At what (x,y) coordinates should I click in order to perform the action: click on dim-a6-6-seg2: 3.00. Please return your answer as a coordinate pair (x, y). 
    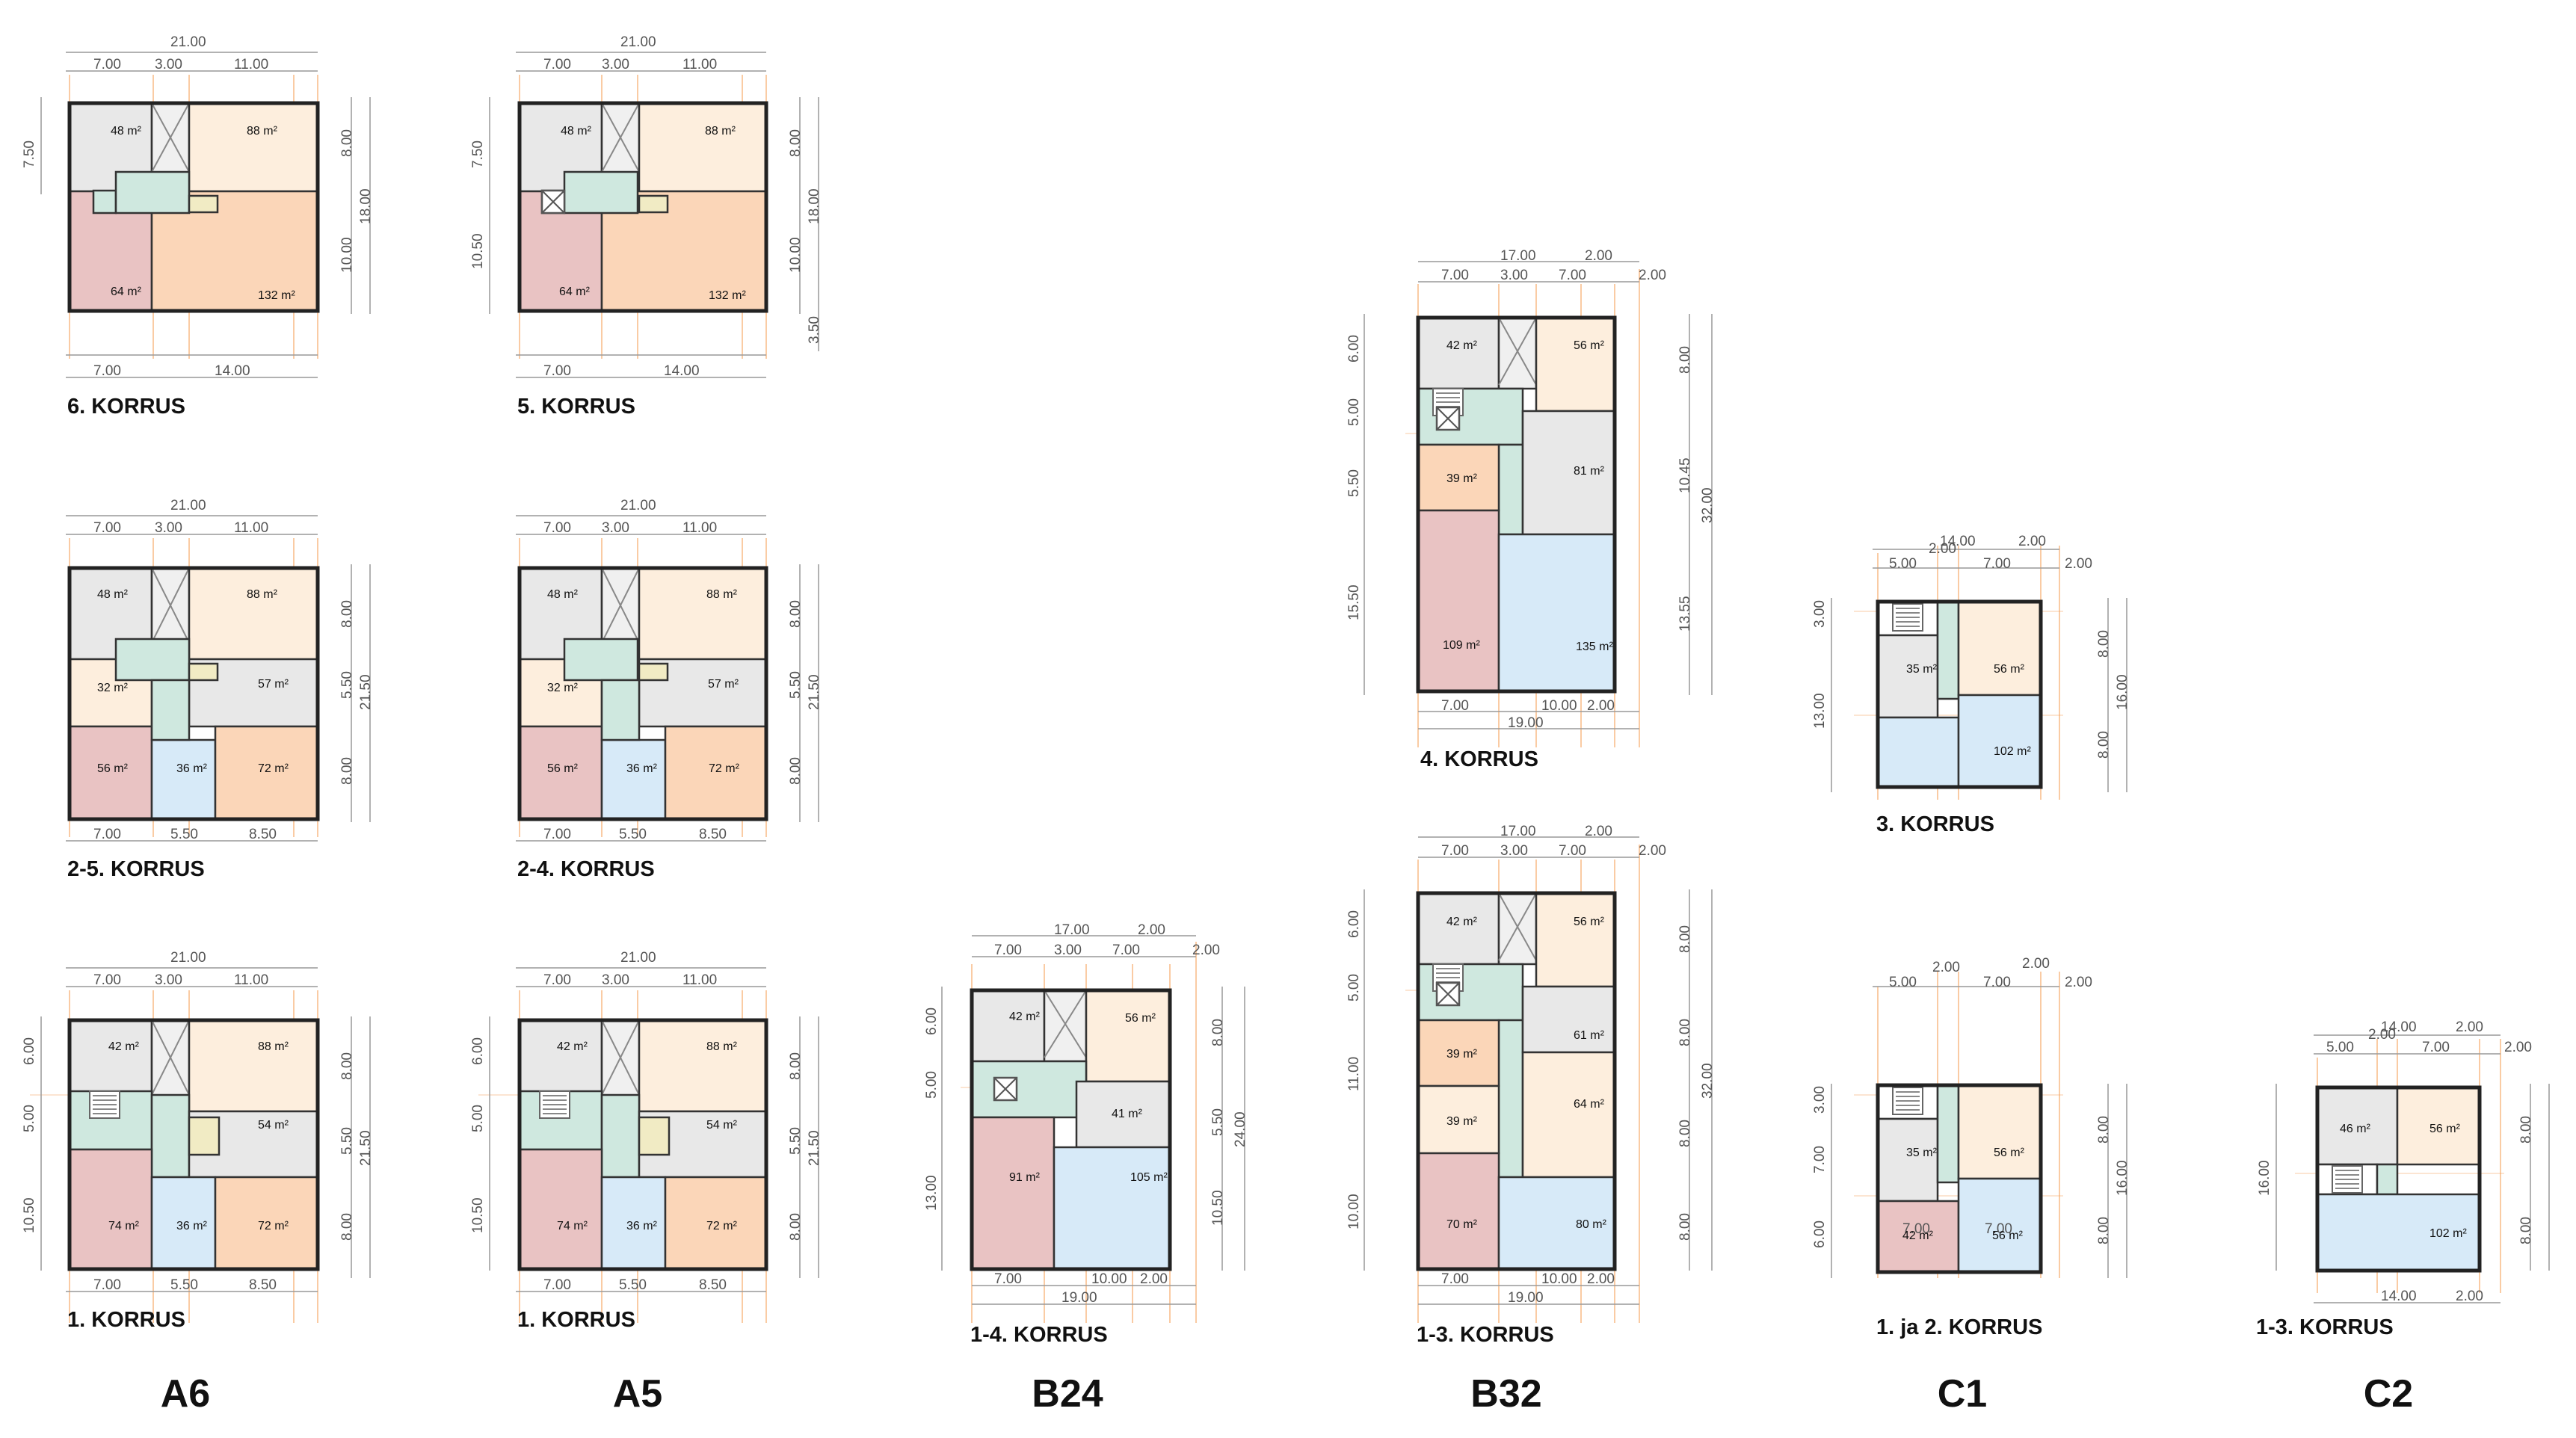
    Looking at the image, I should click on (168, 64).